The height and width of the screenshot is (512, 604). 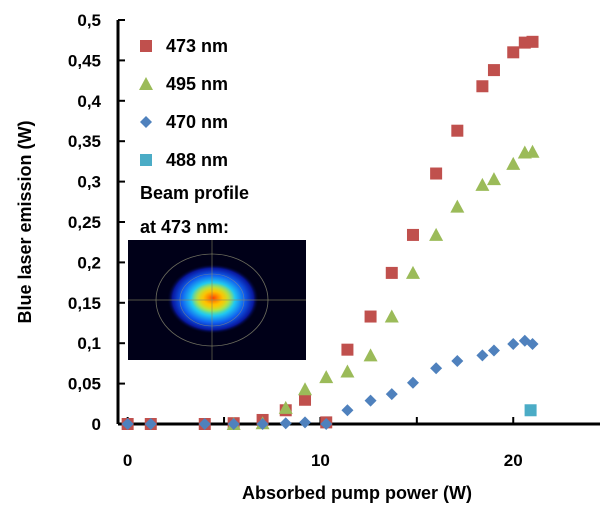 What do you see at coordinates (89, 262) in the screenshot?
I see `y-tick-label: 0,2` at bounding box center [89, 262].